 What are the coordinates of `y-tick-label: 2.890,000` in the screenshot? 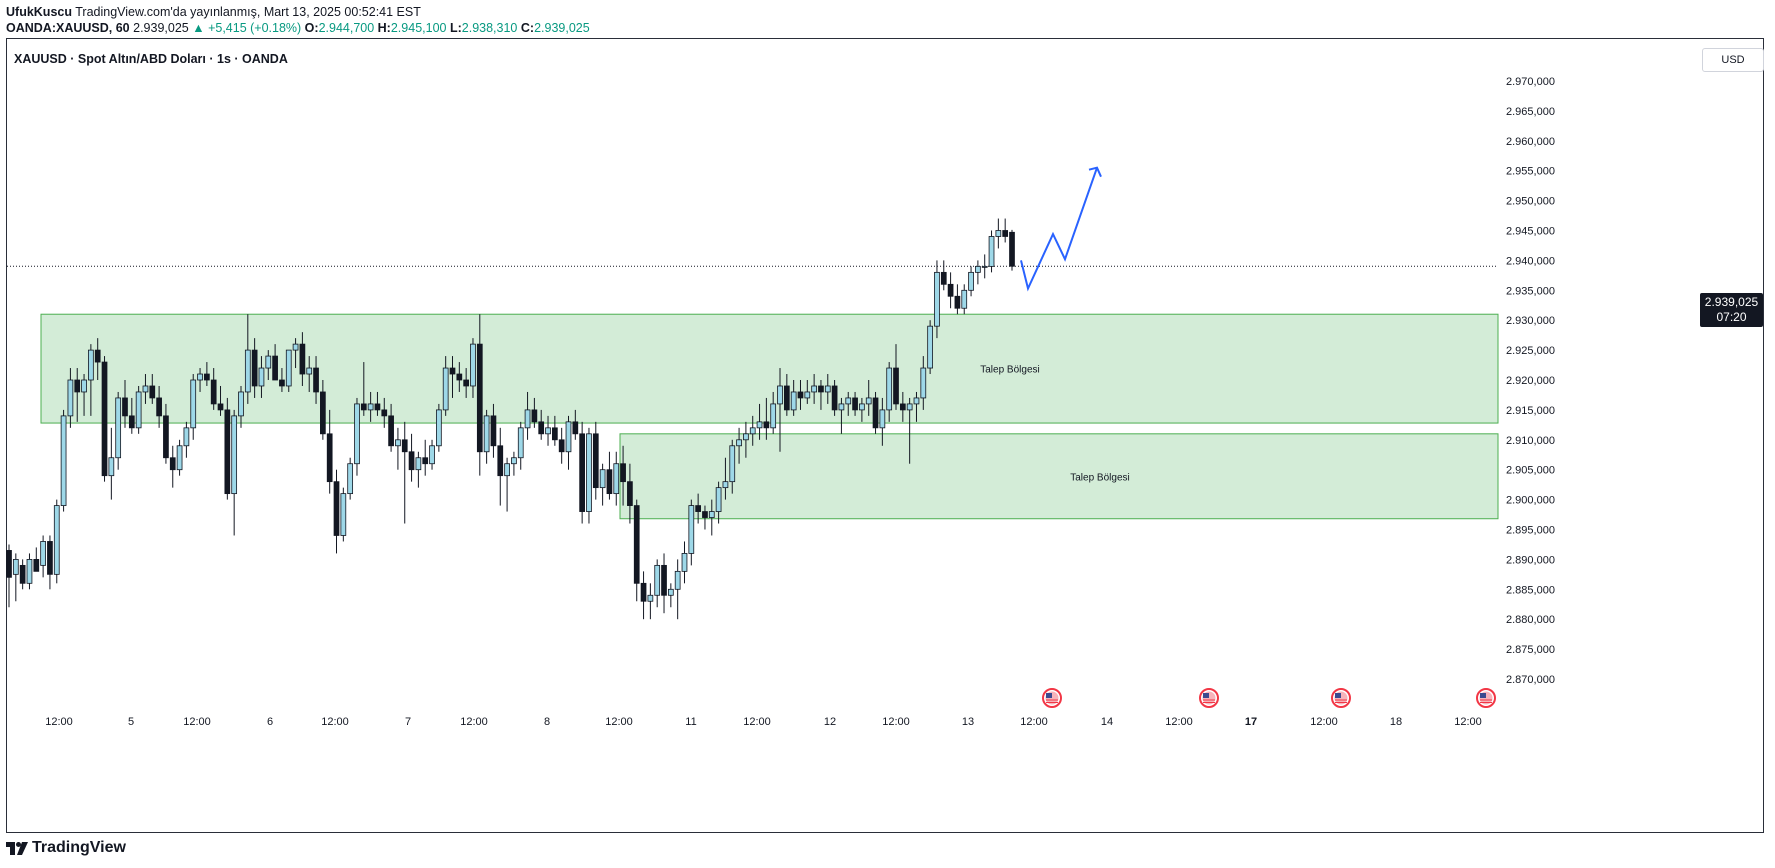 It's located at (1530, 560).